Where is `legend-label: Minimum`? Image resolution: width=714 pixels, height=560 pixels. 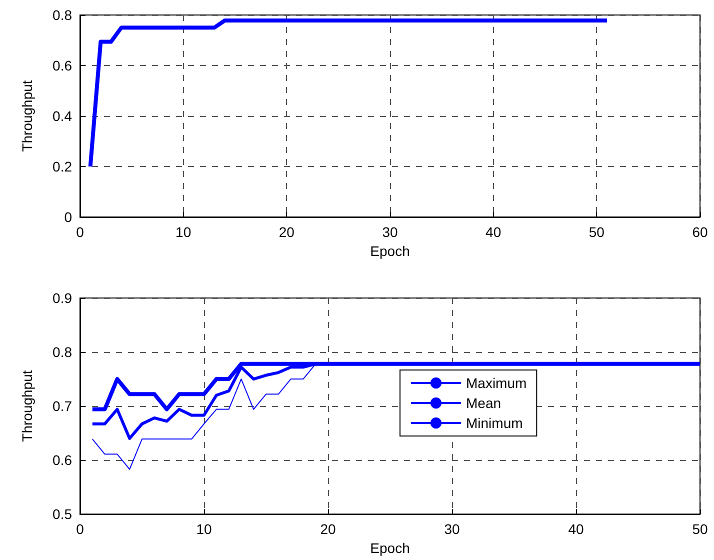 legend-label: Minimum is located at coordinates (494, 423).